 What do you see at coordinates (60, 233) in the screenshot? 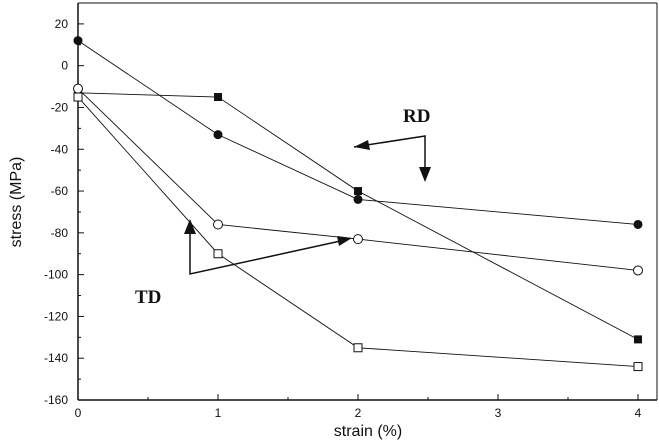
I see `y-tick-label: -80` at bounding box center [60, 233].